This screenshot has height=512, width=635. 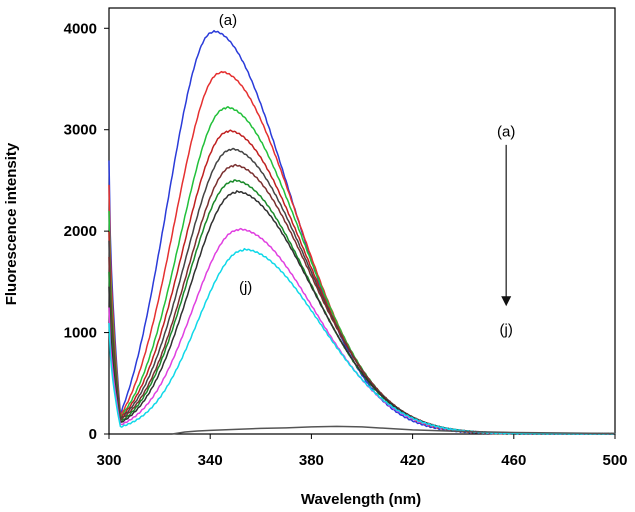 What do you see at coordinates (506, 301) in the screenshot?
I see `trend-arrow-head` at bounding box center [506, 301].